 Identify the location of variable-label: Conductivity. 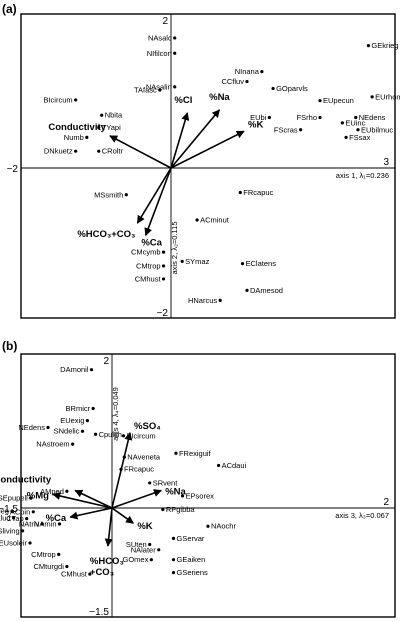
(26, 480).